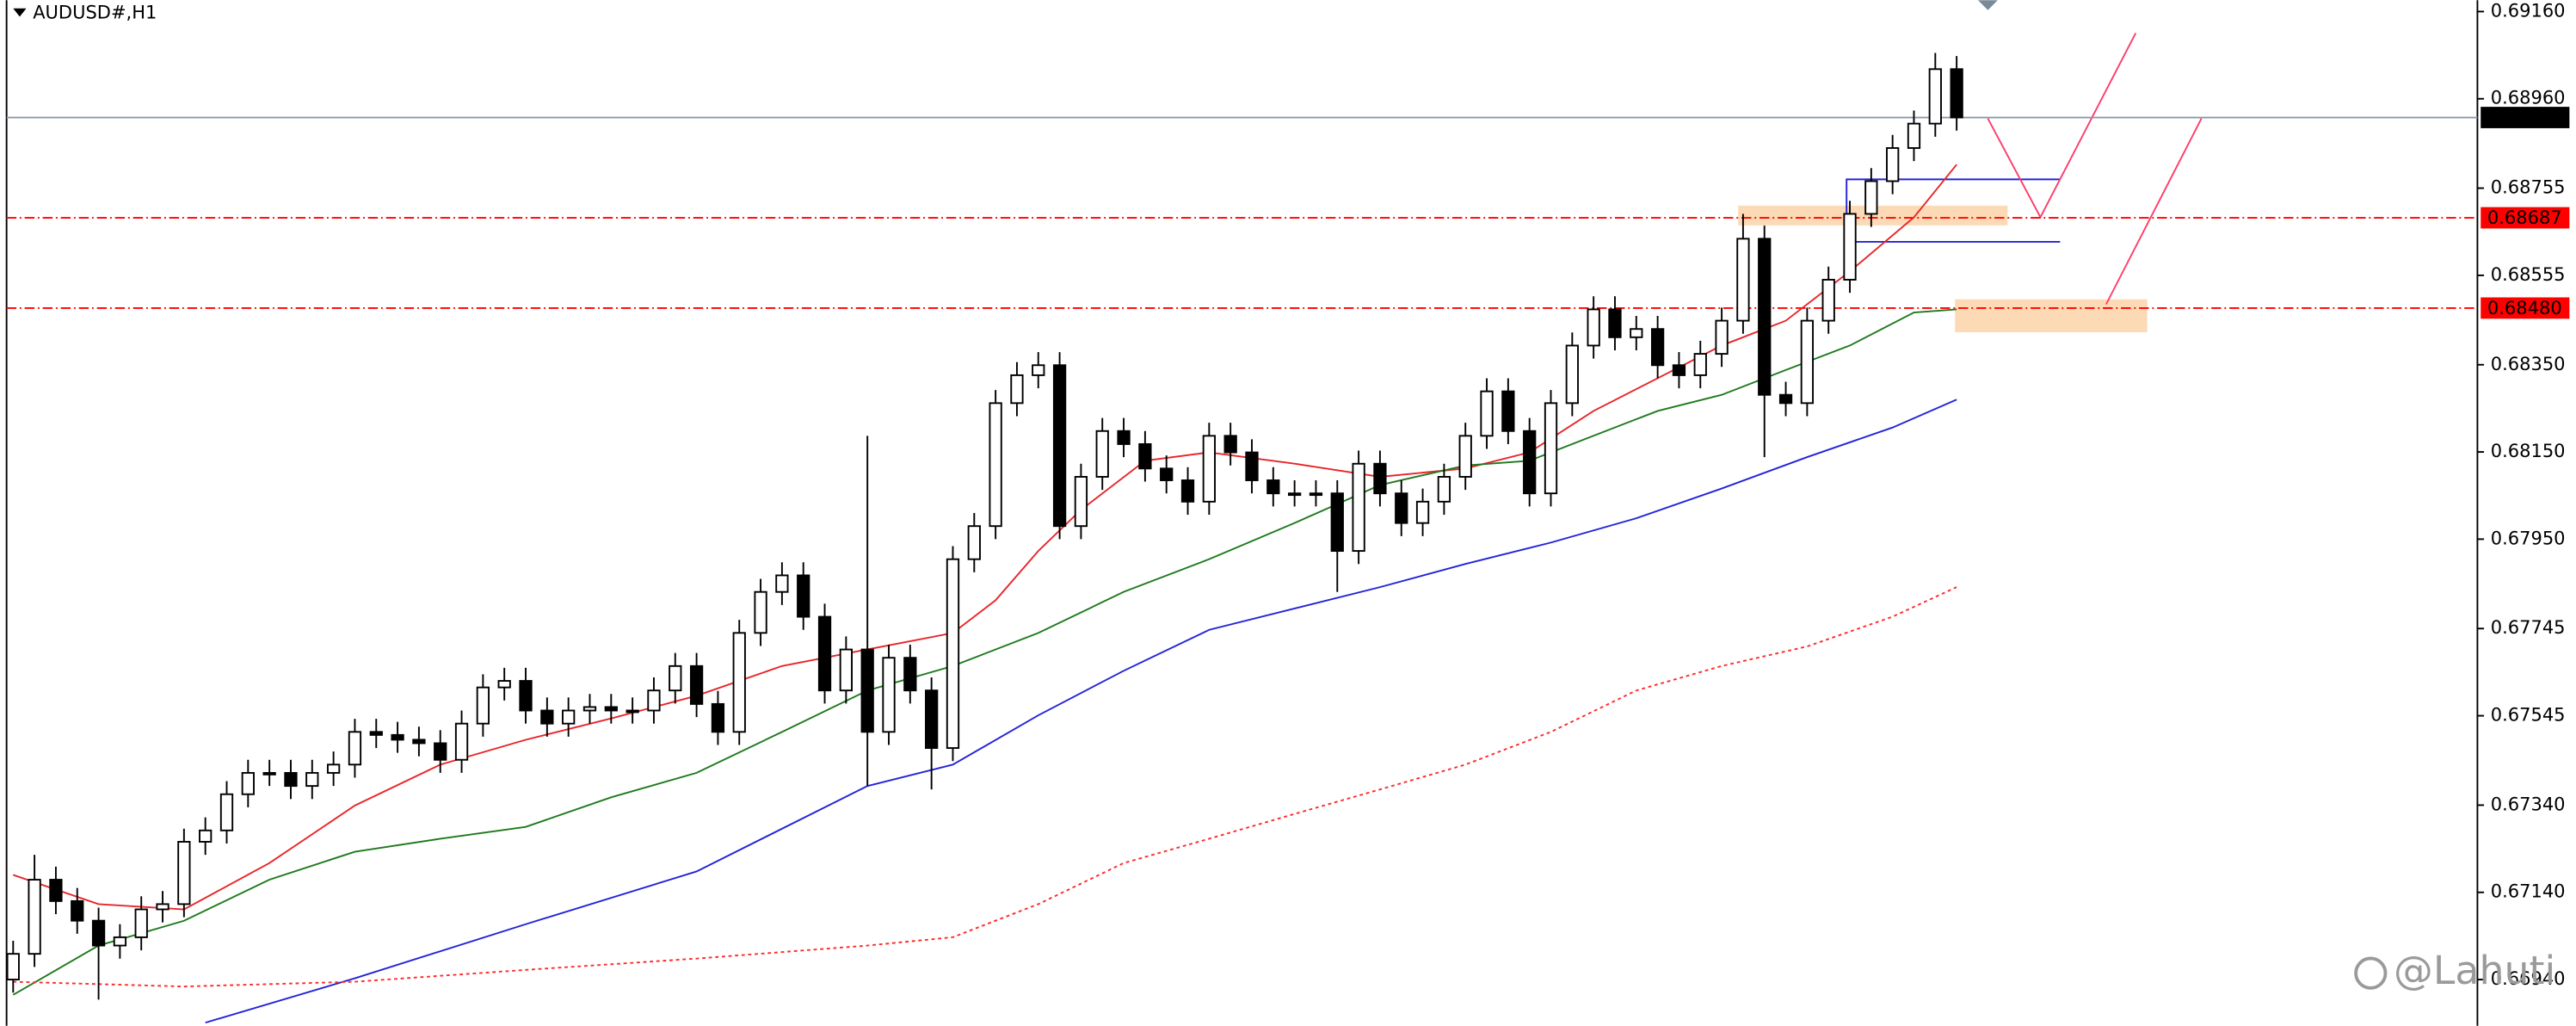 This screenshot has height=1026, width=2576. Describe the element at coordinates (2062, 126) in the screenshot. I see `projection-line` at that location.